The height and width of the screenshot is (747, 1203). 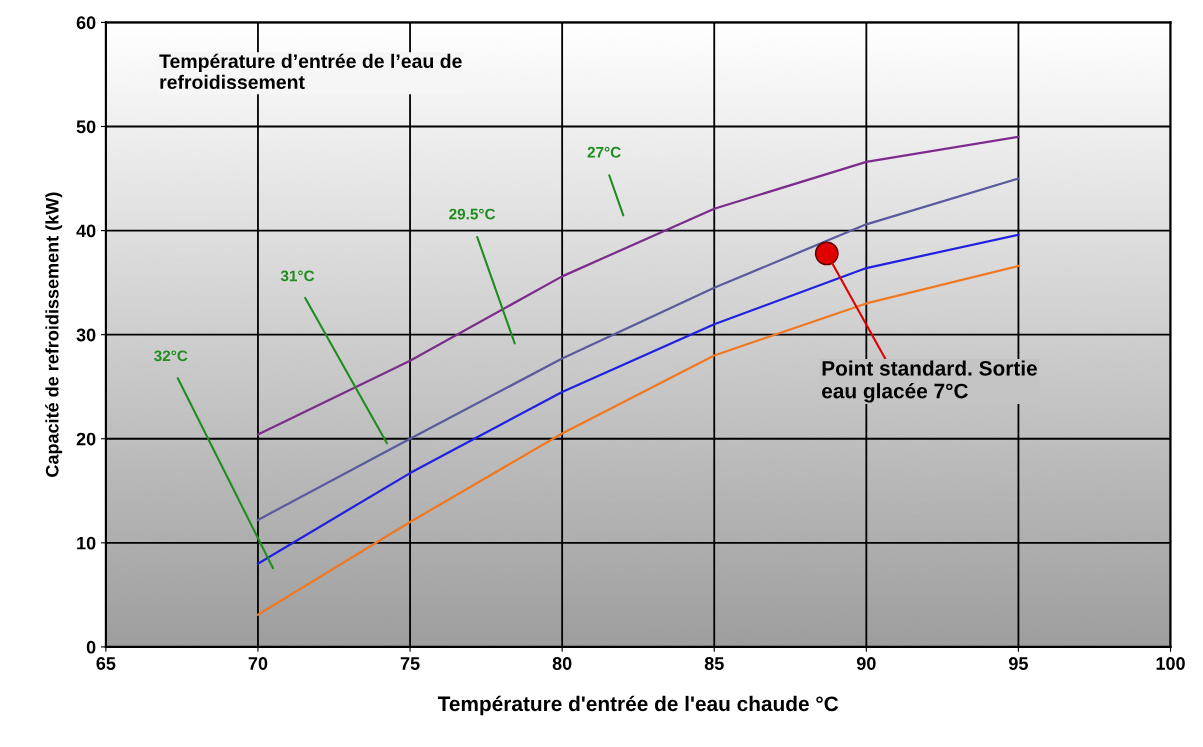 What do you see at coordinates (86, 231) in the screenshot?
I see `y-tick-label: 40` at bounding box center [86, 231].